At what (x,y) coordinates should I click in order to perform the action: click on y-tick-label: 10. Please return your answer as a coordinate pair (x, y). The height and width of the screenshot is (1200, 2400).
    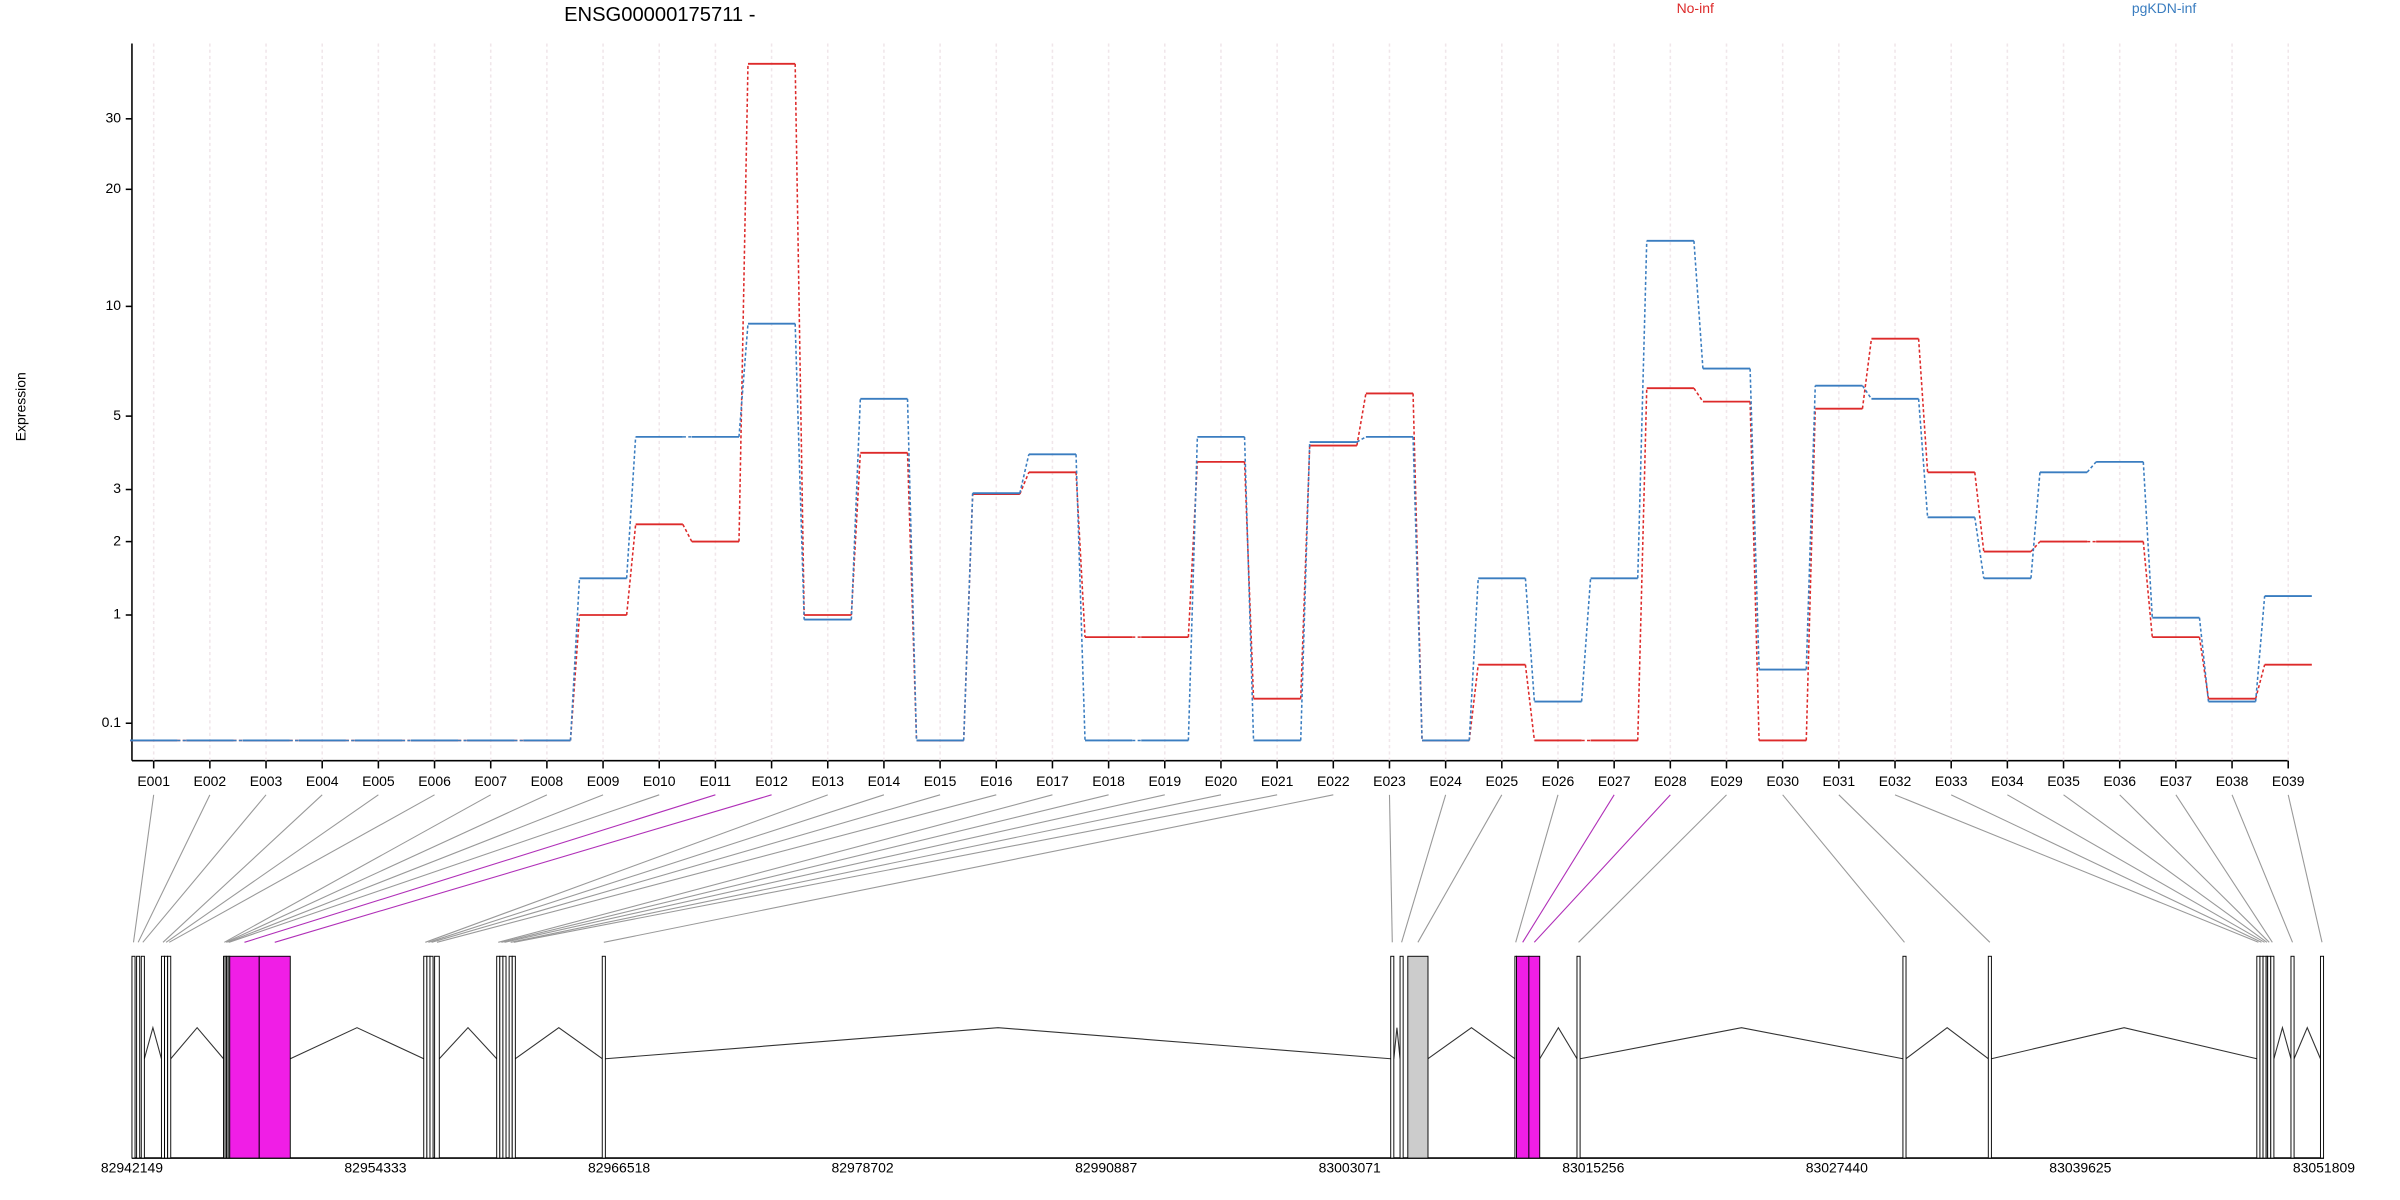
    Looking at the image, I should click on (114, 305).